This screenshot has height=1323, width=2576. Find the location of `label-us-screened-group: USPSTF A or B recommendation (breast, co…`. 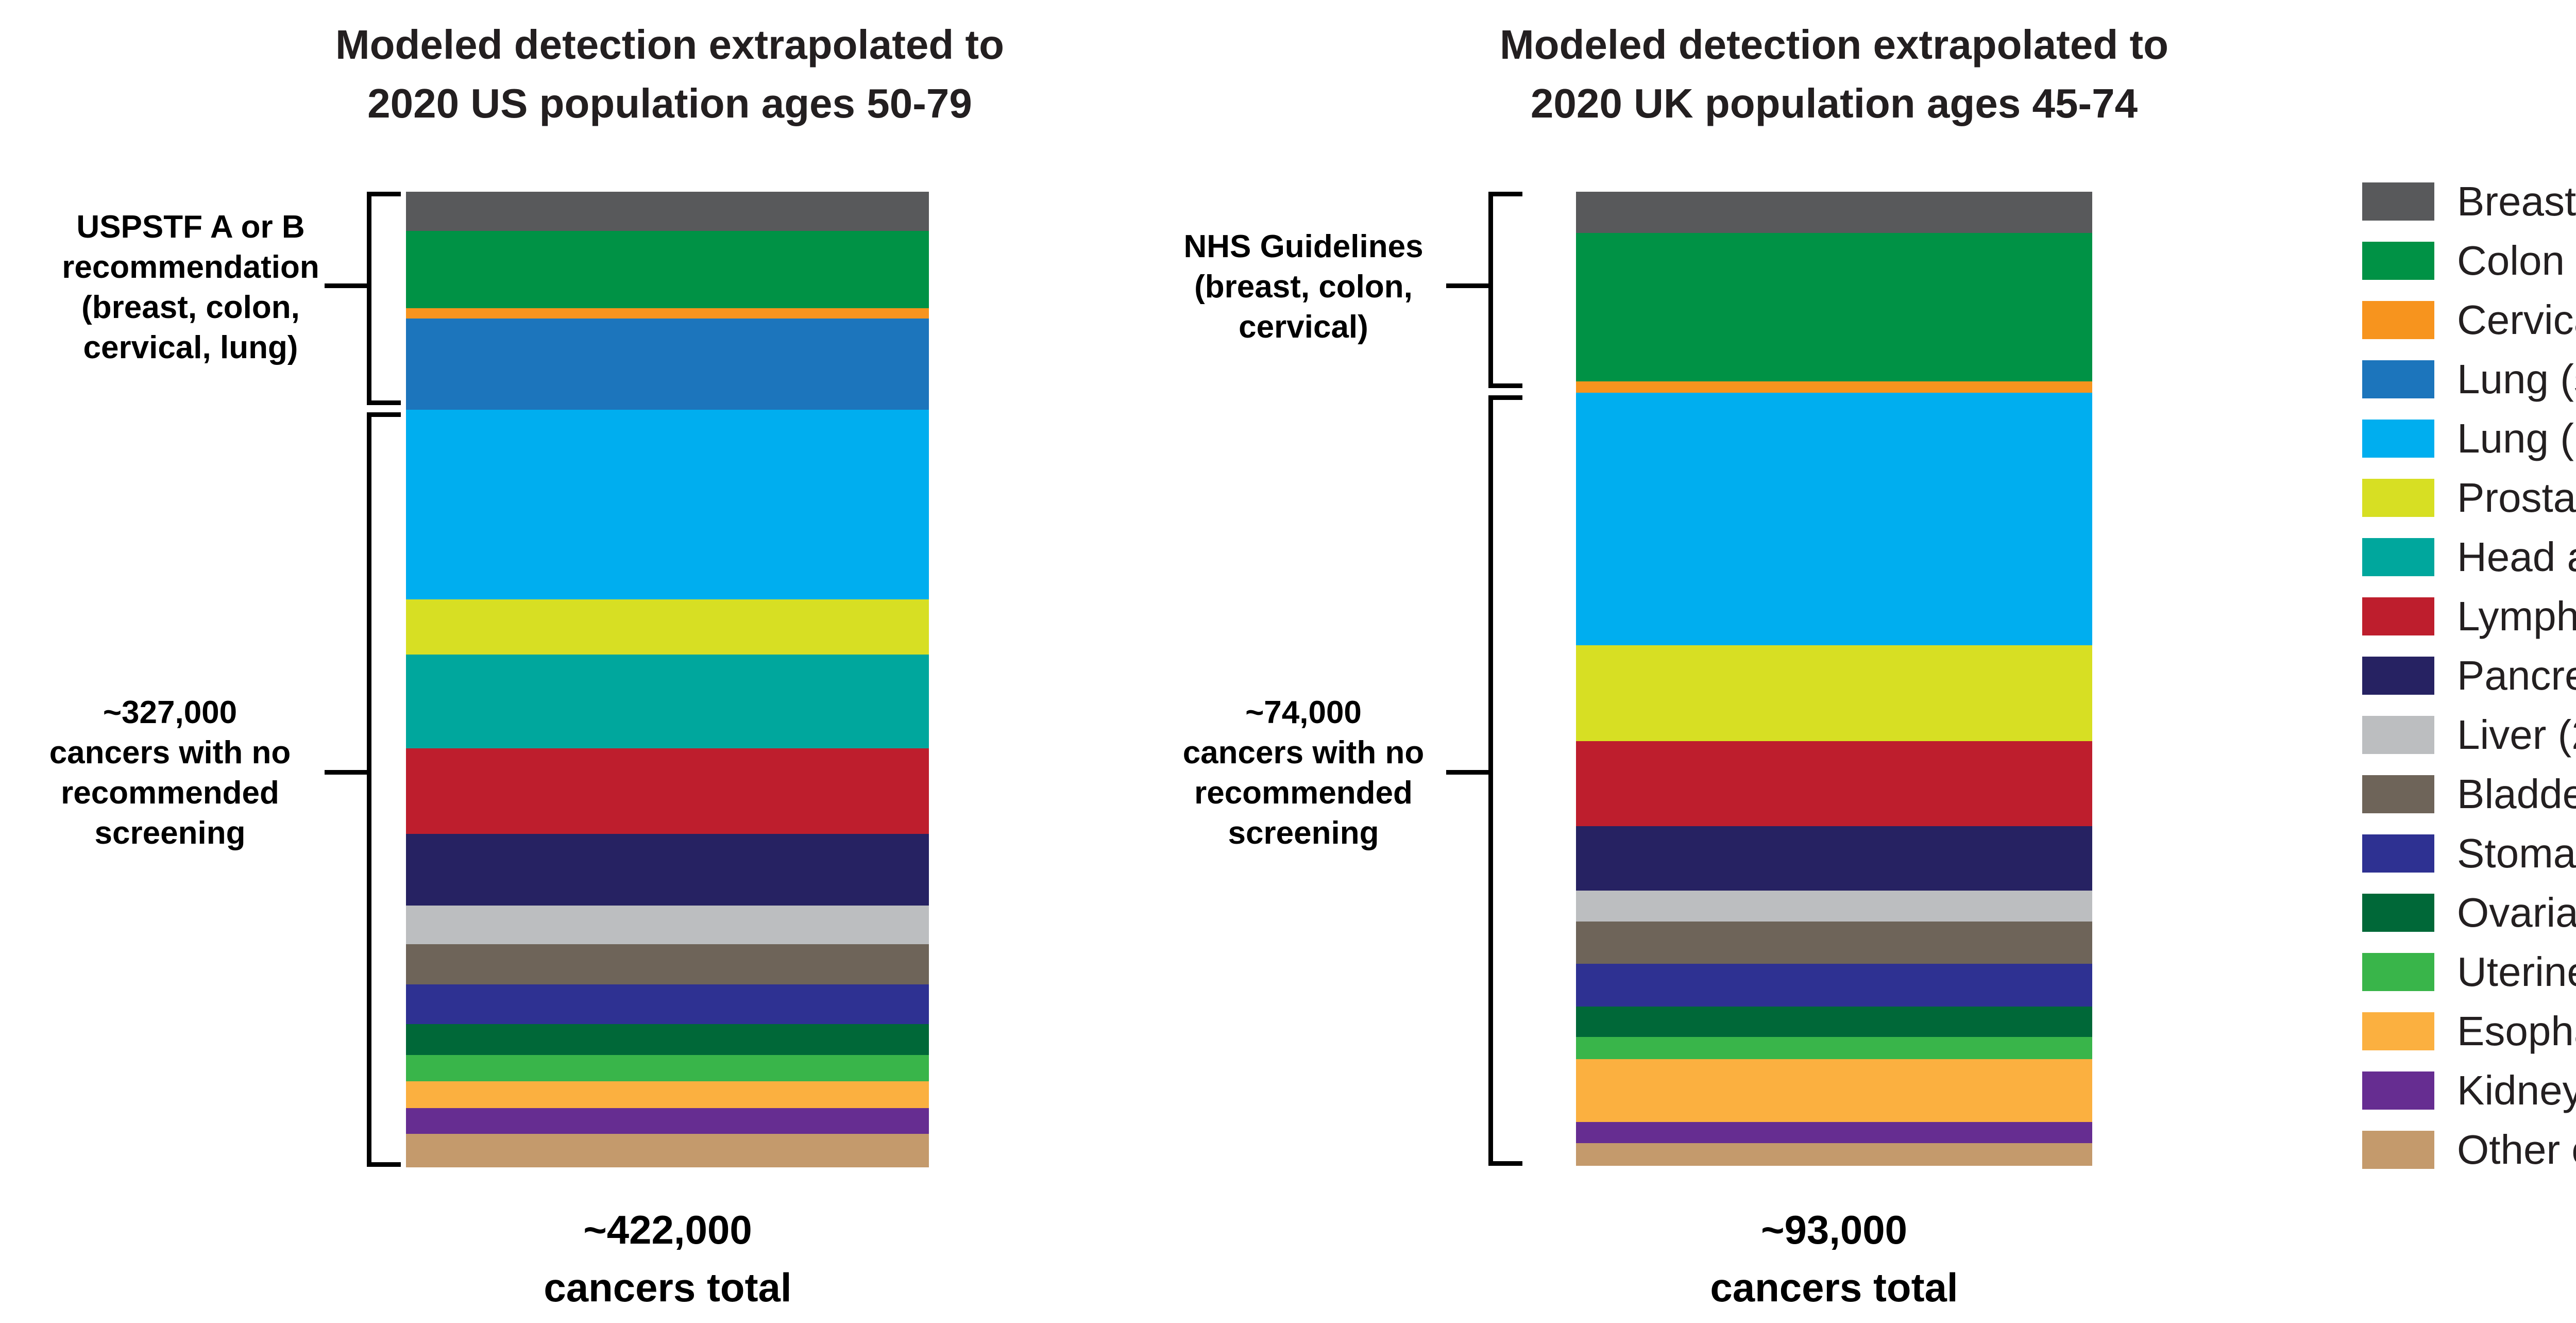

label-us-screened-group: USPSTF A or B recommendation (breast, co… is located at coordinates (190, 287).